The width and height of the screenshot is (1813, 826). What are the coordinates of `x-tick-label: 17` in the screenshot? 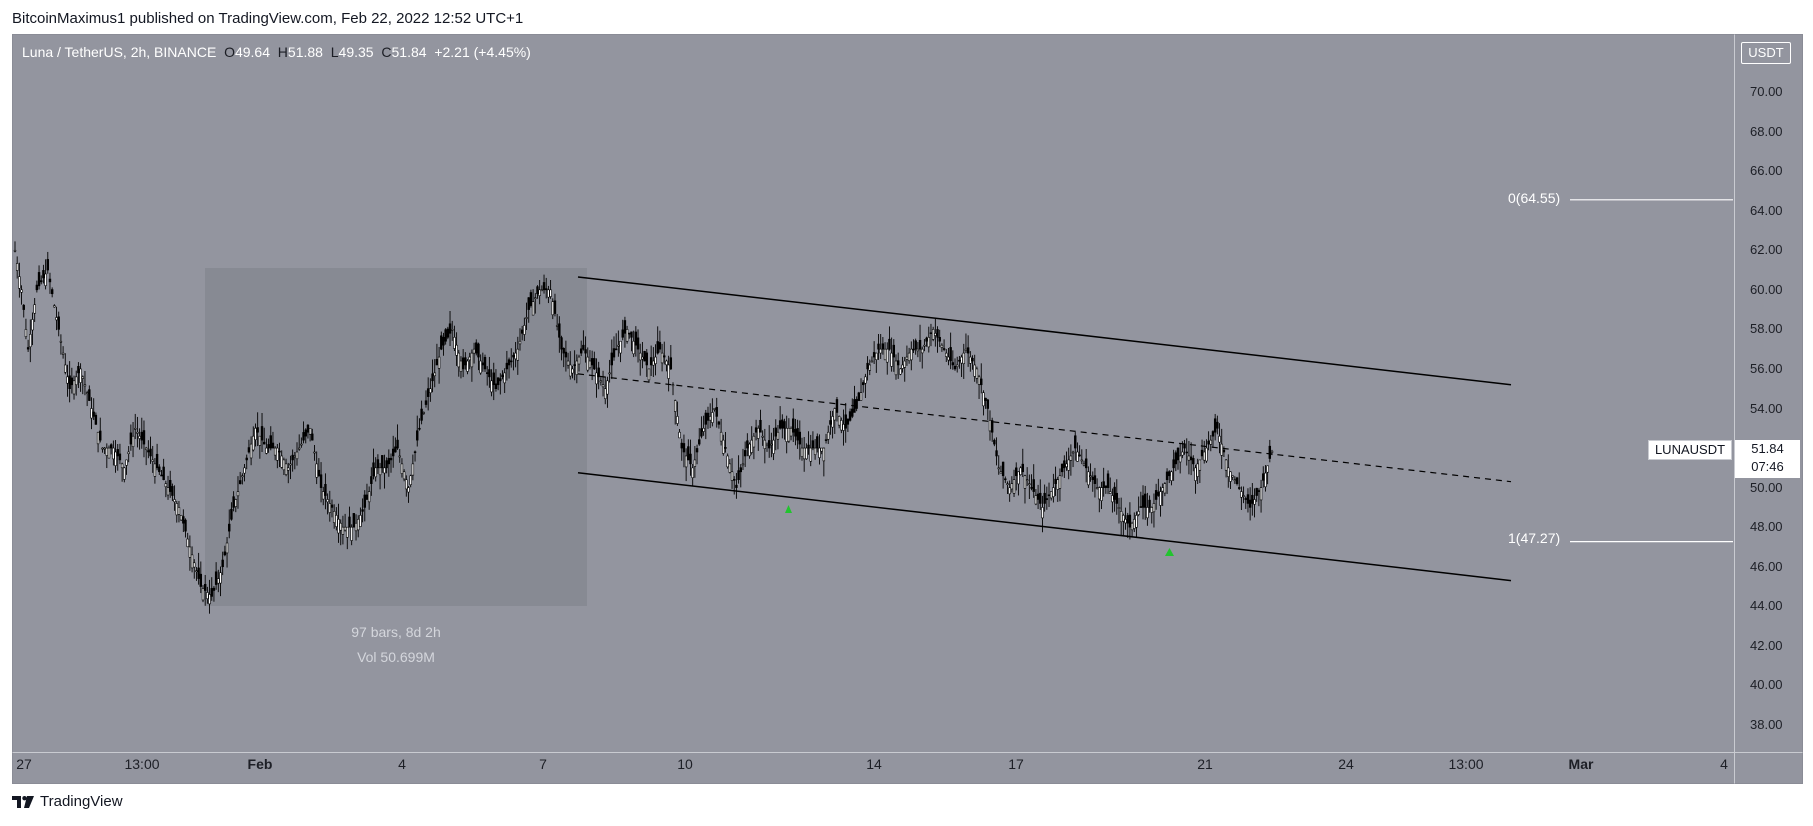 It's located at (1016, 764).